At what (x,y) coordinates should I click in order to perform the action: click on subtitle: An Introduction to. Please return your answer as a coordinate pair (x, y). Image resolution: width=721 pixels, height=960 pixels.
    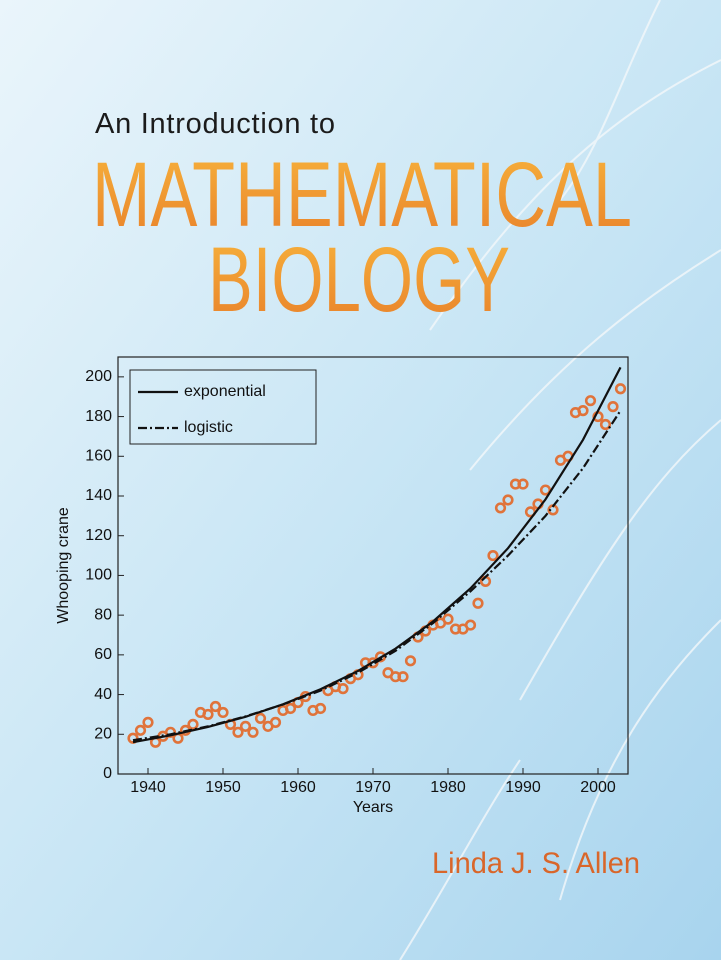
    Looking at the image, I should click on (215, 124).